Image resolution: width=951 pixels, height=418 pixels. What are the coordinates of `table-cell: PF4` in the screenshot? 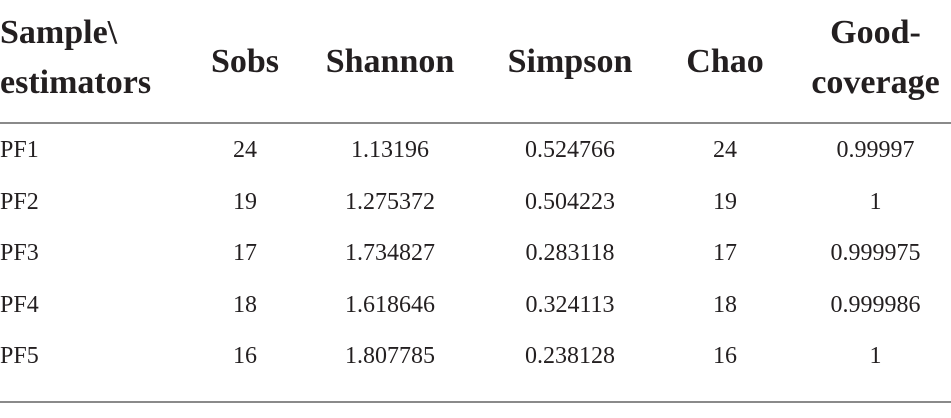 It's located at (19, 304).